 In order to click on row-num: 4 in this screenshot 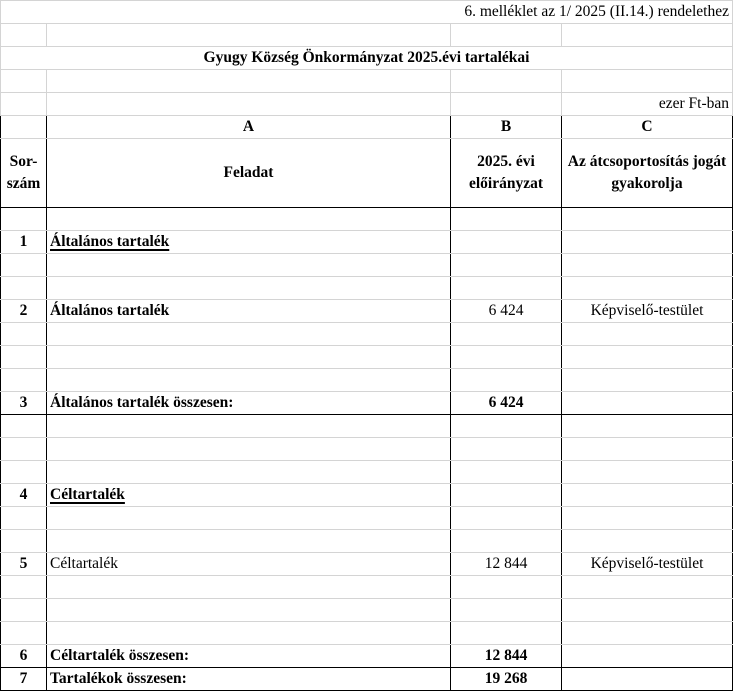, I will do `click(23, 495)`.